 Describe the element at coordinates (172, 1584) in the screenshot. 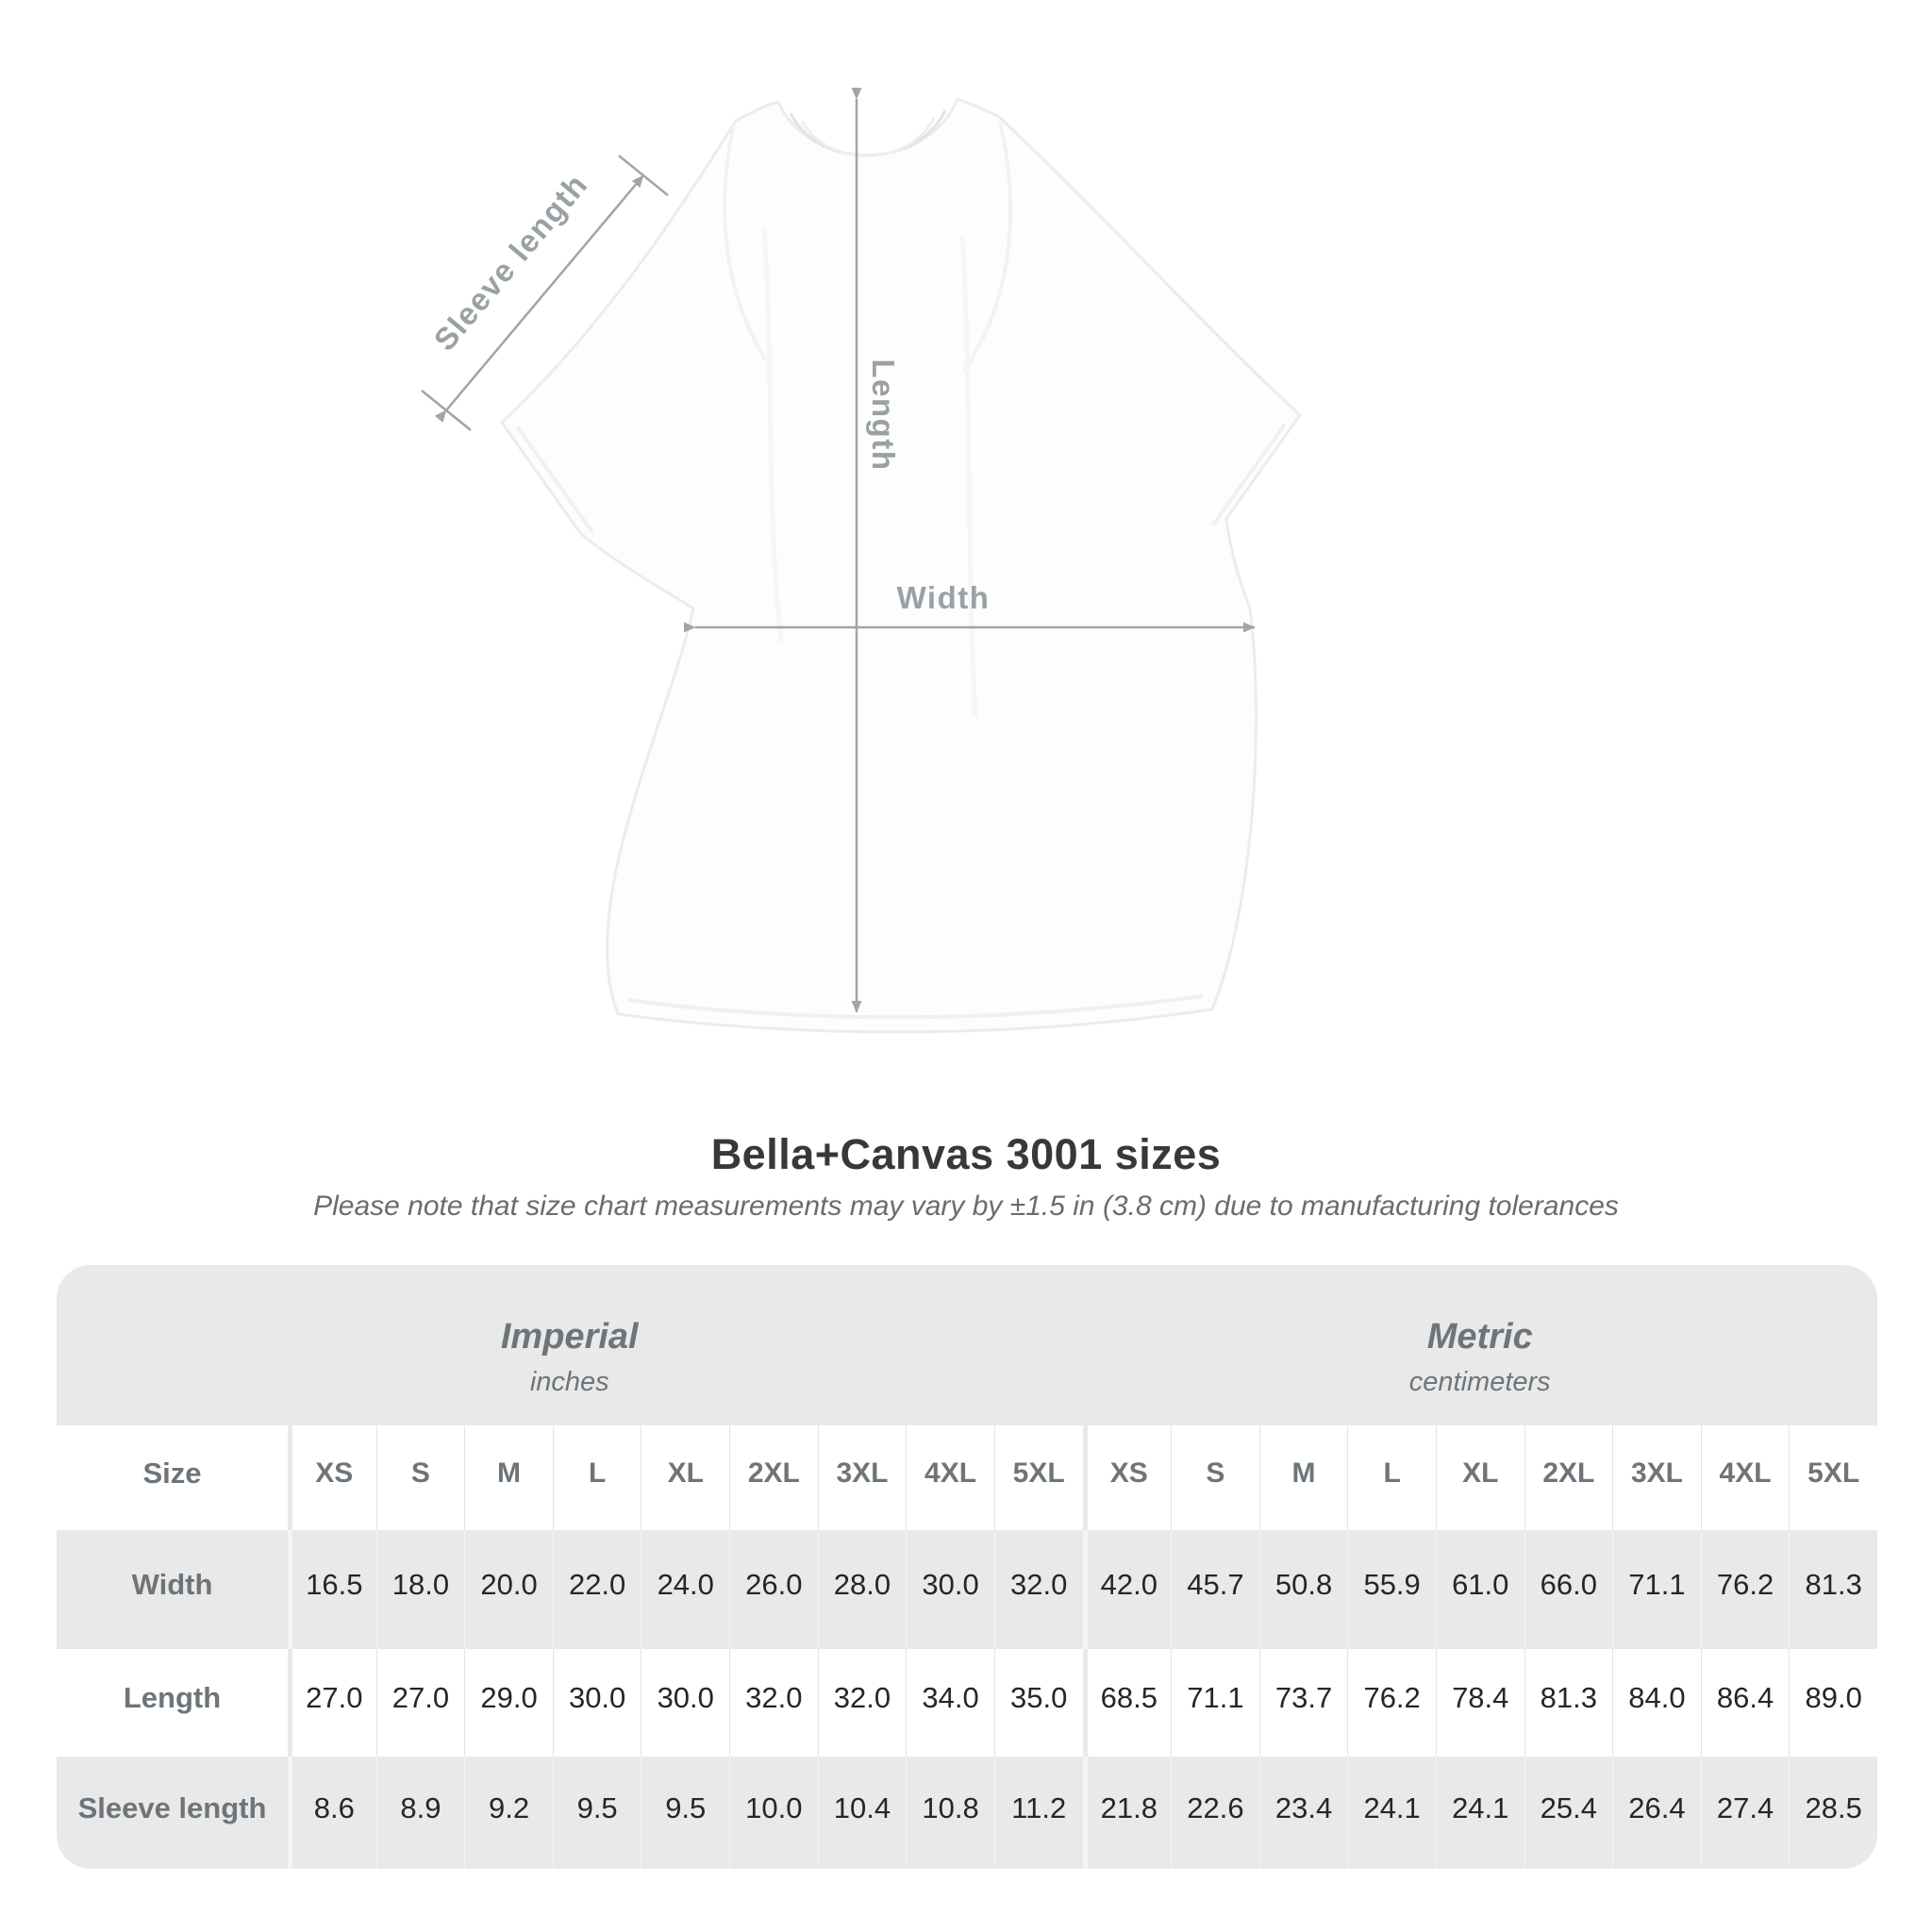

I see `row-label-width: Width` at that location.